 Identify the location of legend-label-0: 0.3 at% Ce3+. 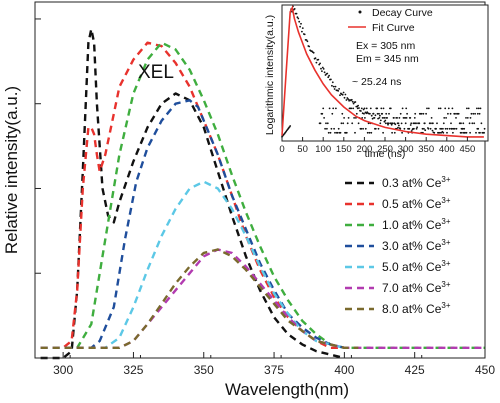
(416, 182).